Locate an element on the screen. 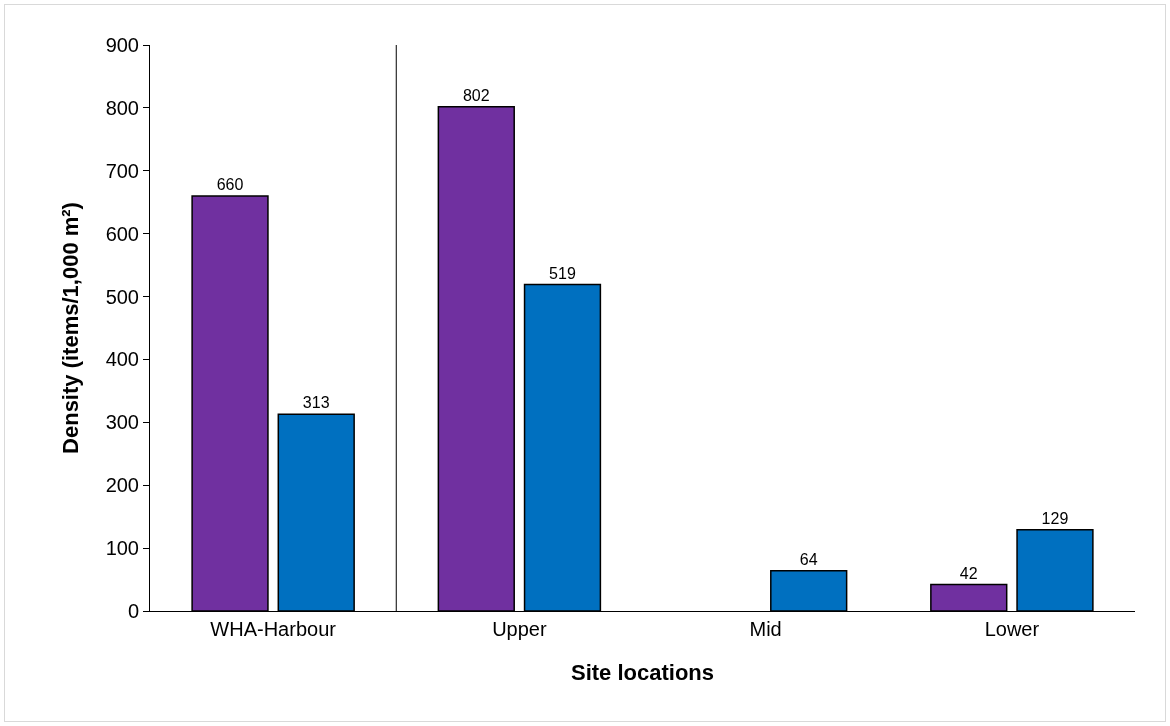 This screenshot has height=726, width=1170. data-label: 802 is located at coordinates (476, 95).